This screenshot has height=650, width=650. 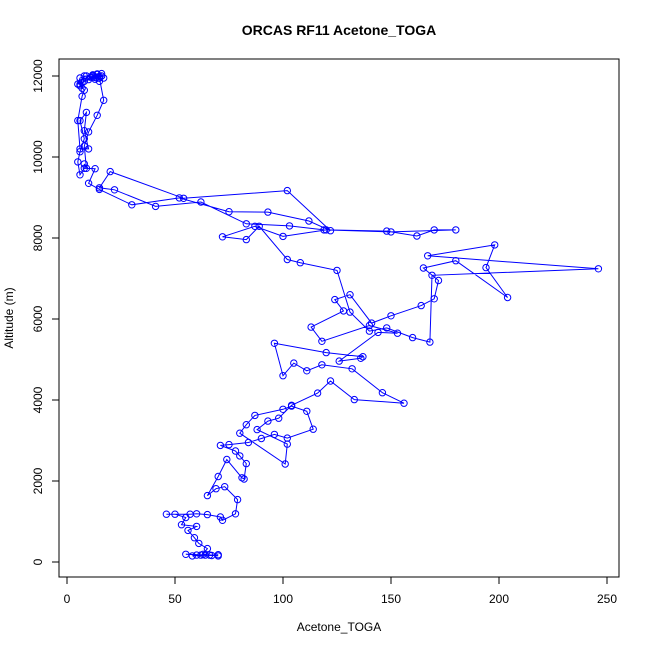 What do you see at coordinates (499, 599) in the screenshot?
I see `x-tick-label: 200` at bounding box center [499, 599].